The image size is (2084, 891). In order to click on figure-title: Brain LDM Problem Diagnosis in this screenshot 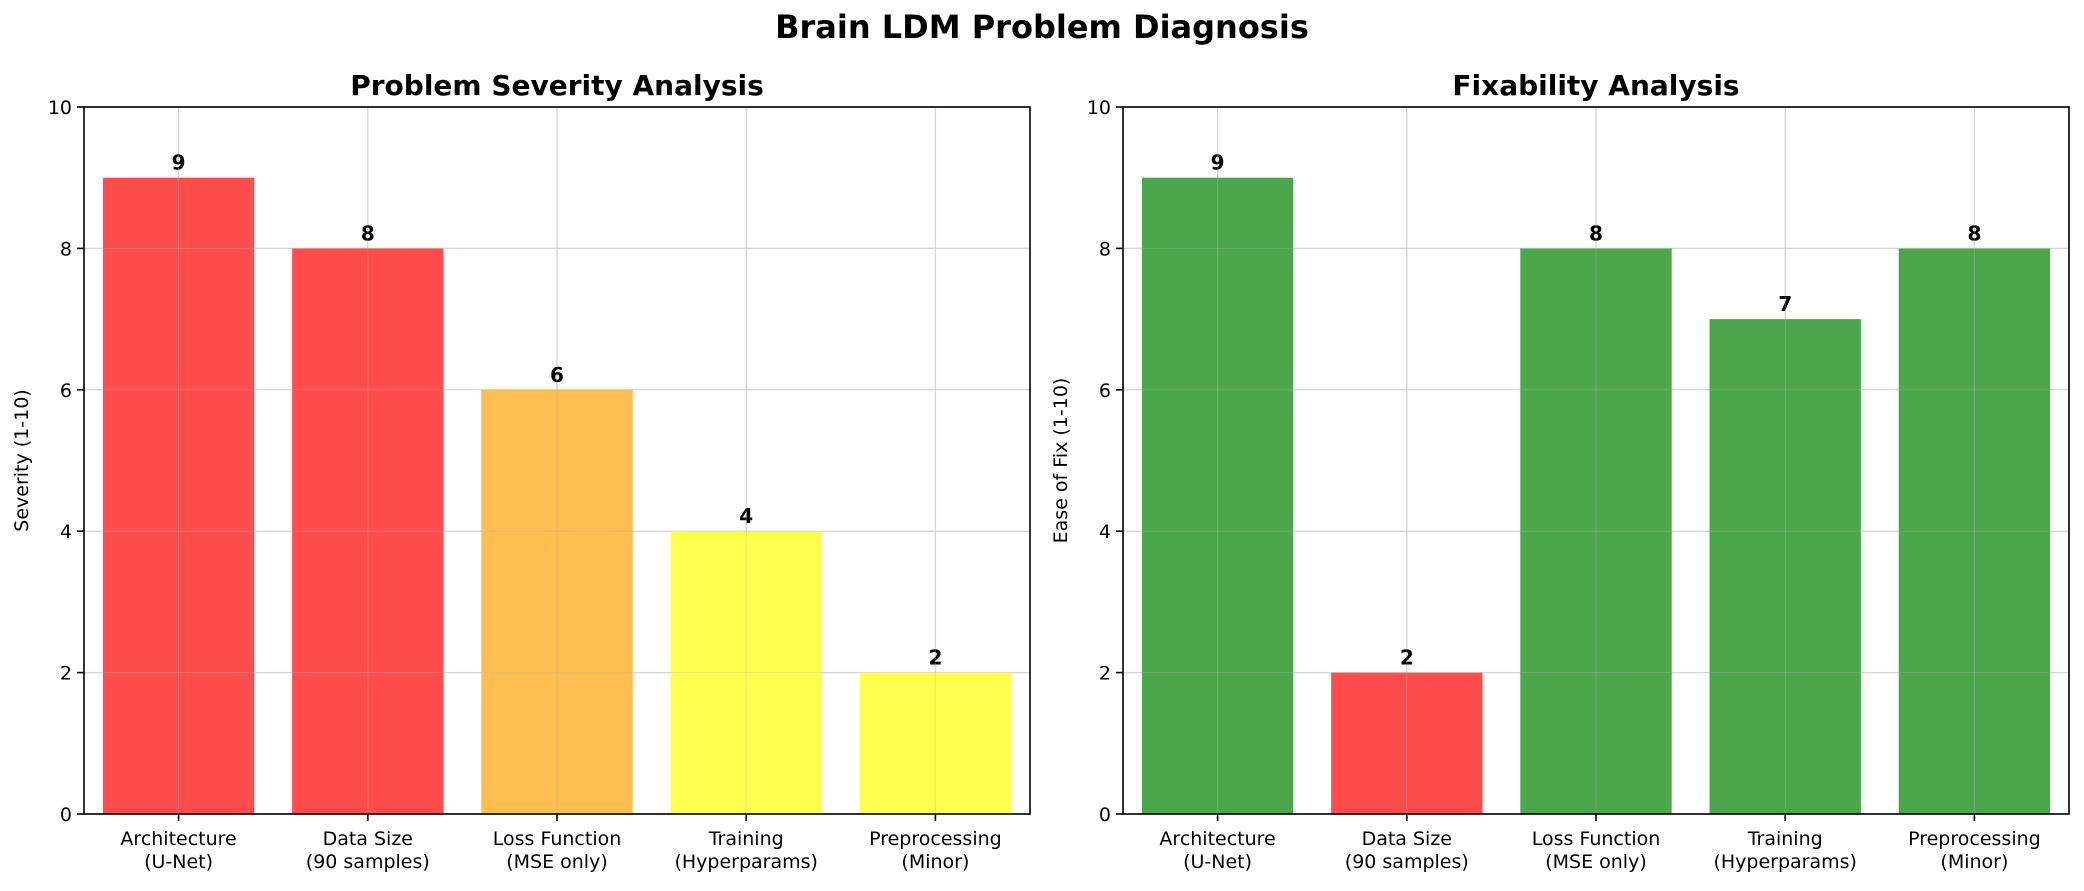, I will do `click(1042, 27)`.